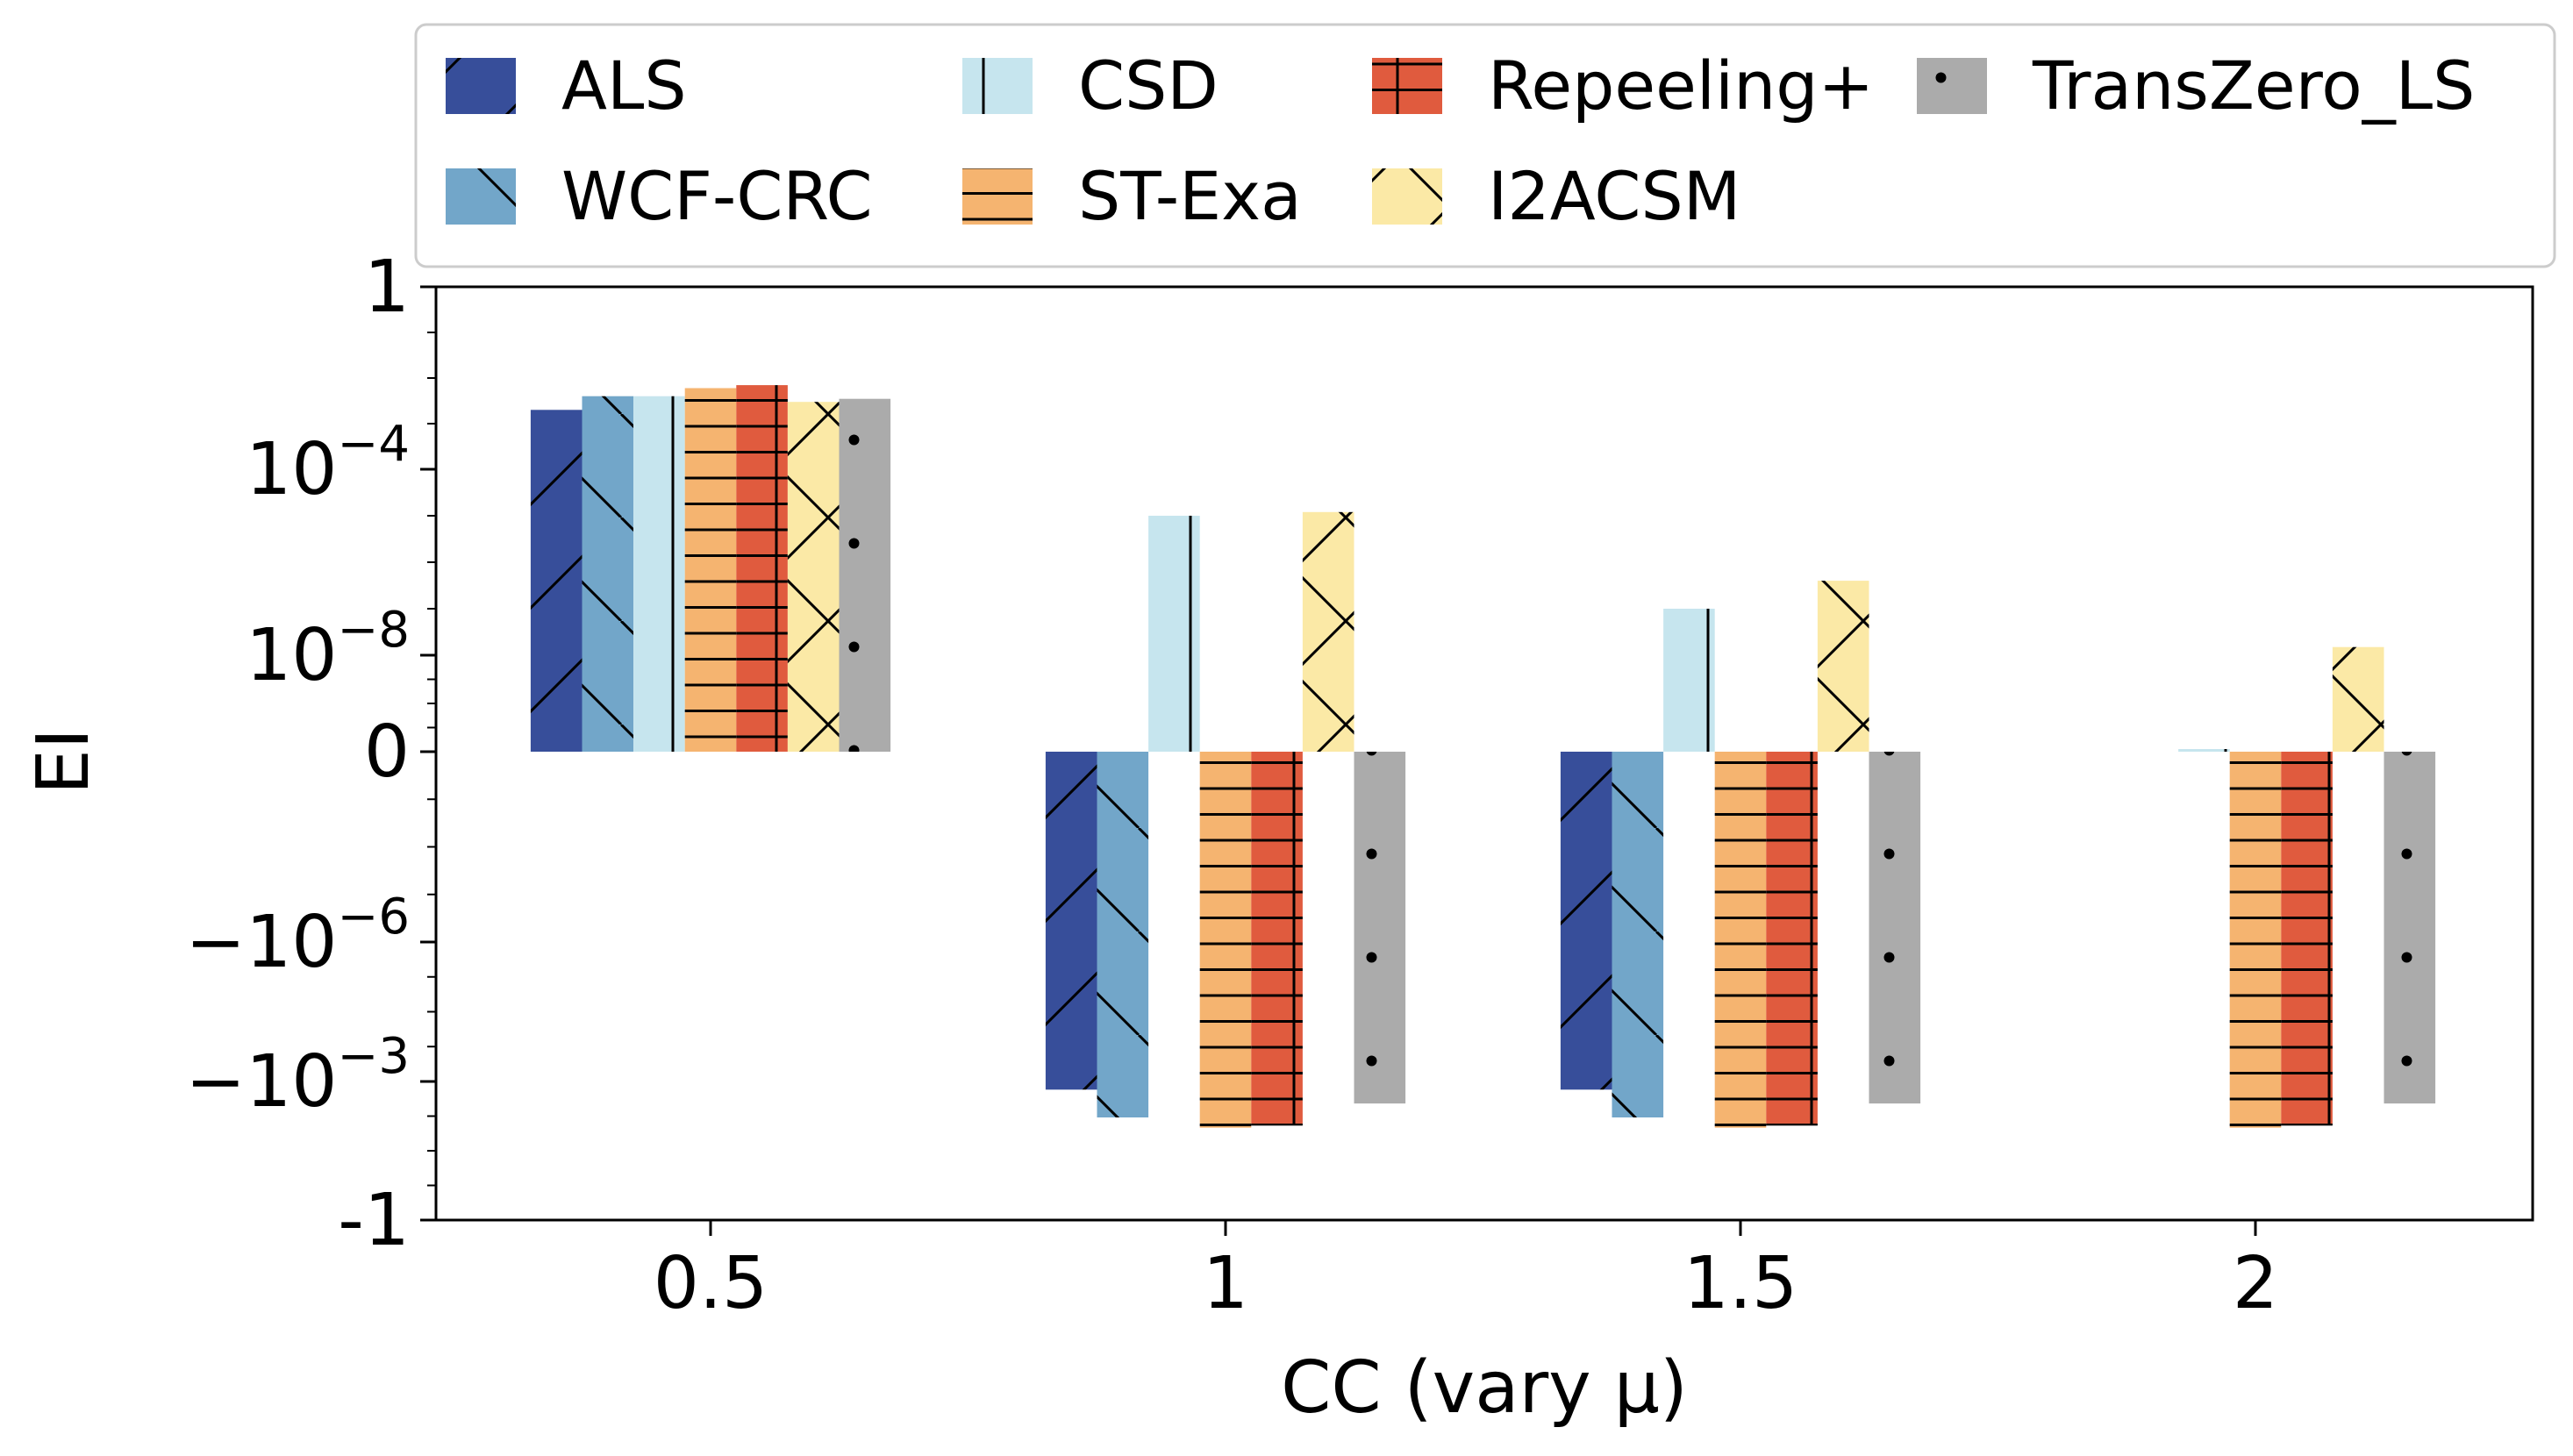 The image size is (2573, 1456). I want to click on x-axis-label: CC (vary μ), so click(1484, 1388).